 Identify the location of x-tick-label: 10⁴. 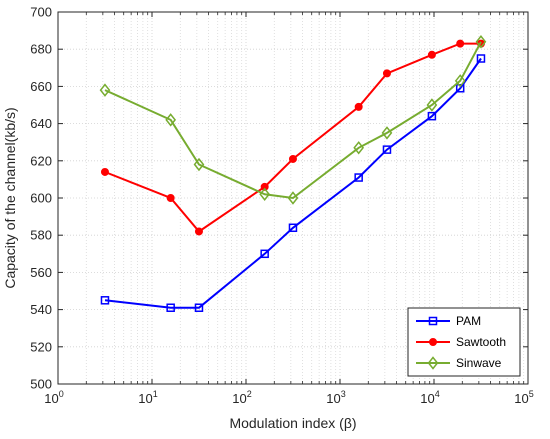
(429, 397).